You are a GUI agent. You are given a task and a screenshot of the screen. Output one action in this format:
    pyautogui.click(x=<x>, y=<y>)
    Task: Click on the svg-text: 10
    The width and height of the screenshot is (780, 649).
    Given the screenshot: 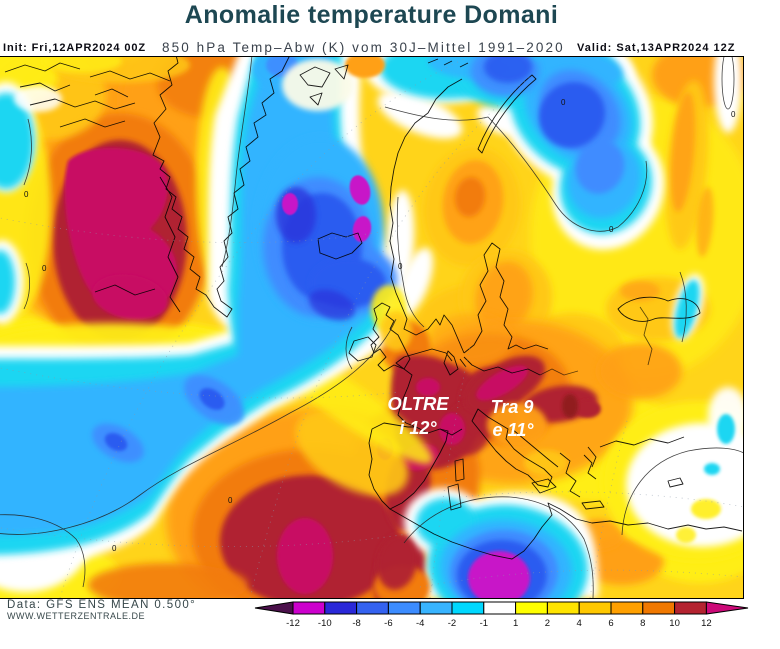 What is the action you would take?
    pyautogui.click(x=674, y=623)
    